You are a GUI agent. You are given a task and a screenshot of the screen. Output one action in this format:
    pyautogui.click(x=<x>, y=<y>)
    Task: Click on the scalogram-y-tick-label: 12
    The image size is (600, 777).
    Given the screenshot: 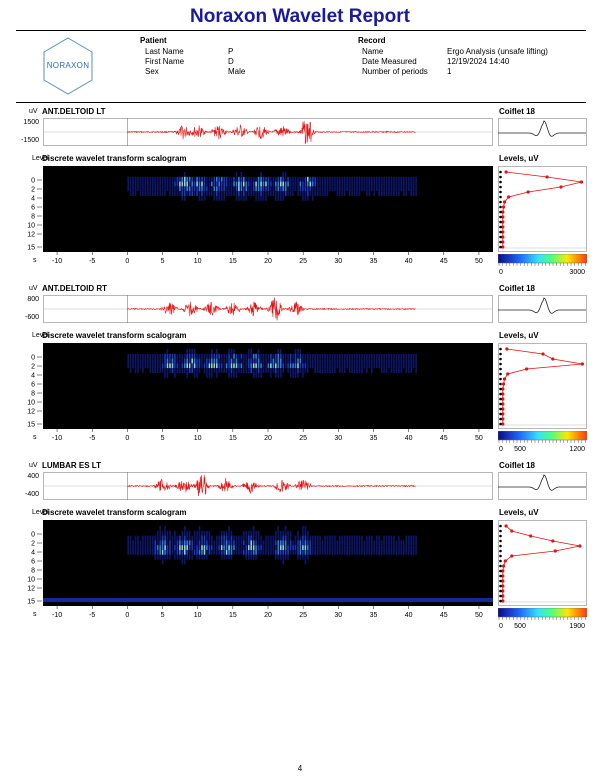 What is the action you would take?
    pyautogui.click(x=31, y=412)
    